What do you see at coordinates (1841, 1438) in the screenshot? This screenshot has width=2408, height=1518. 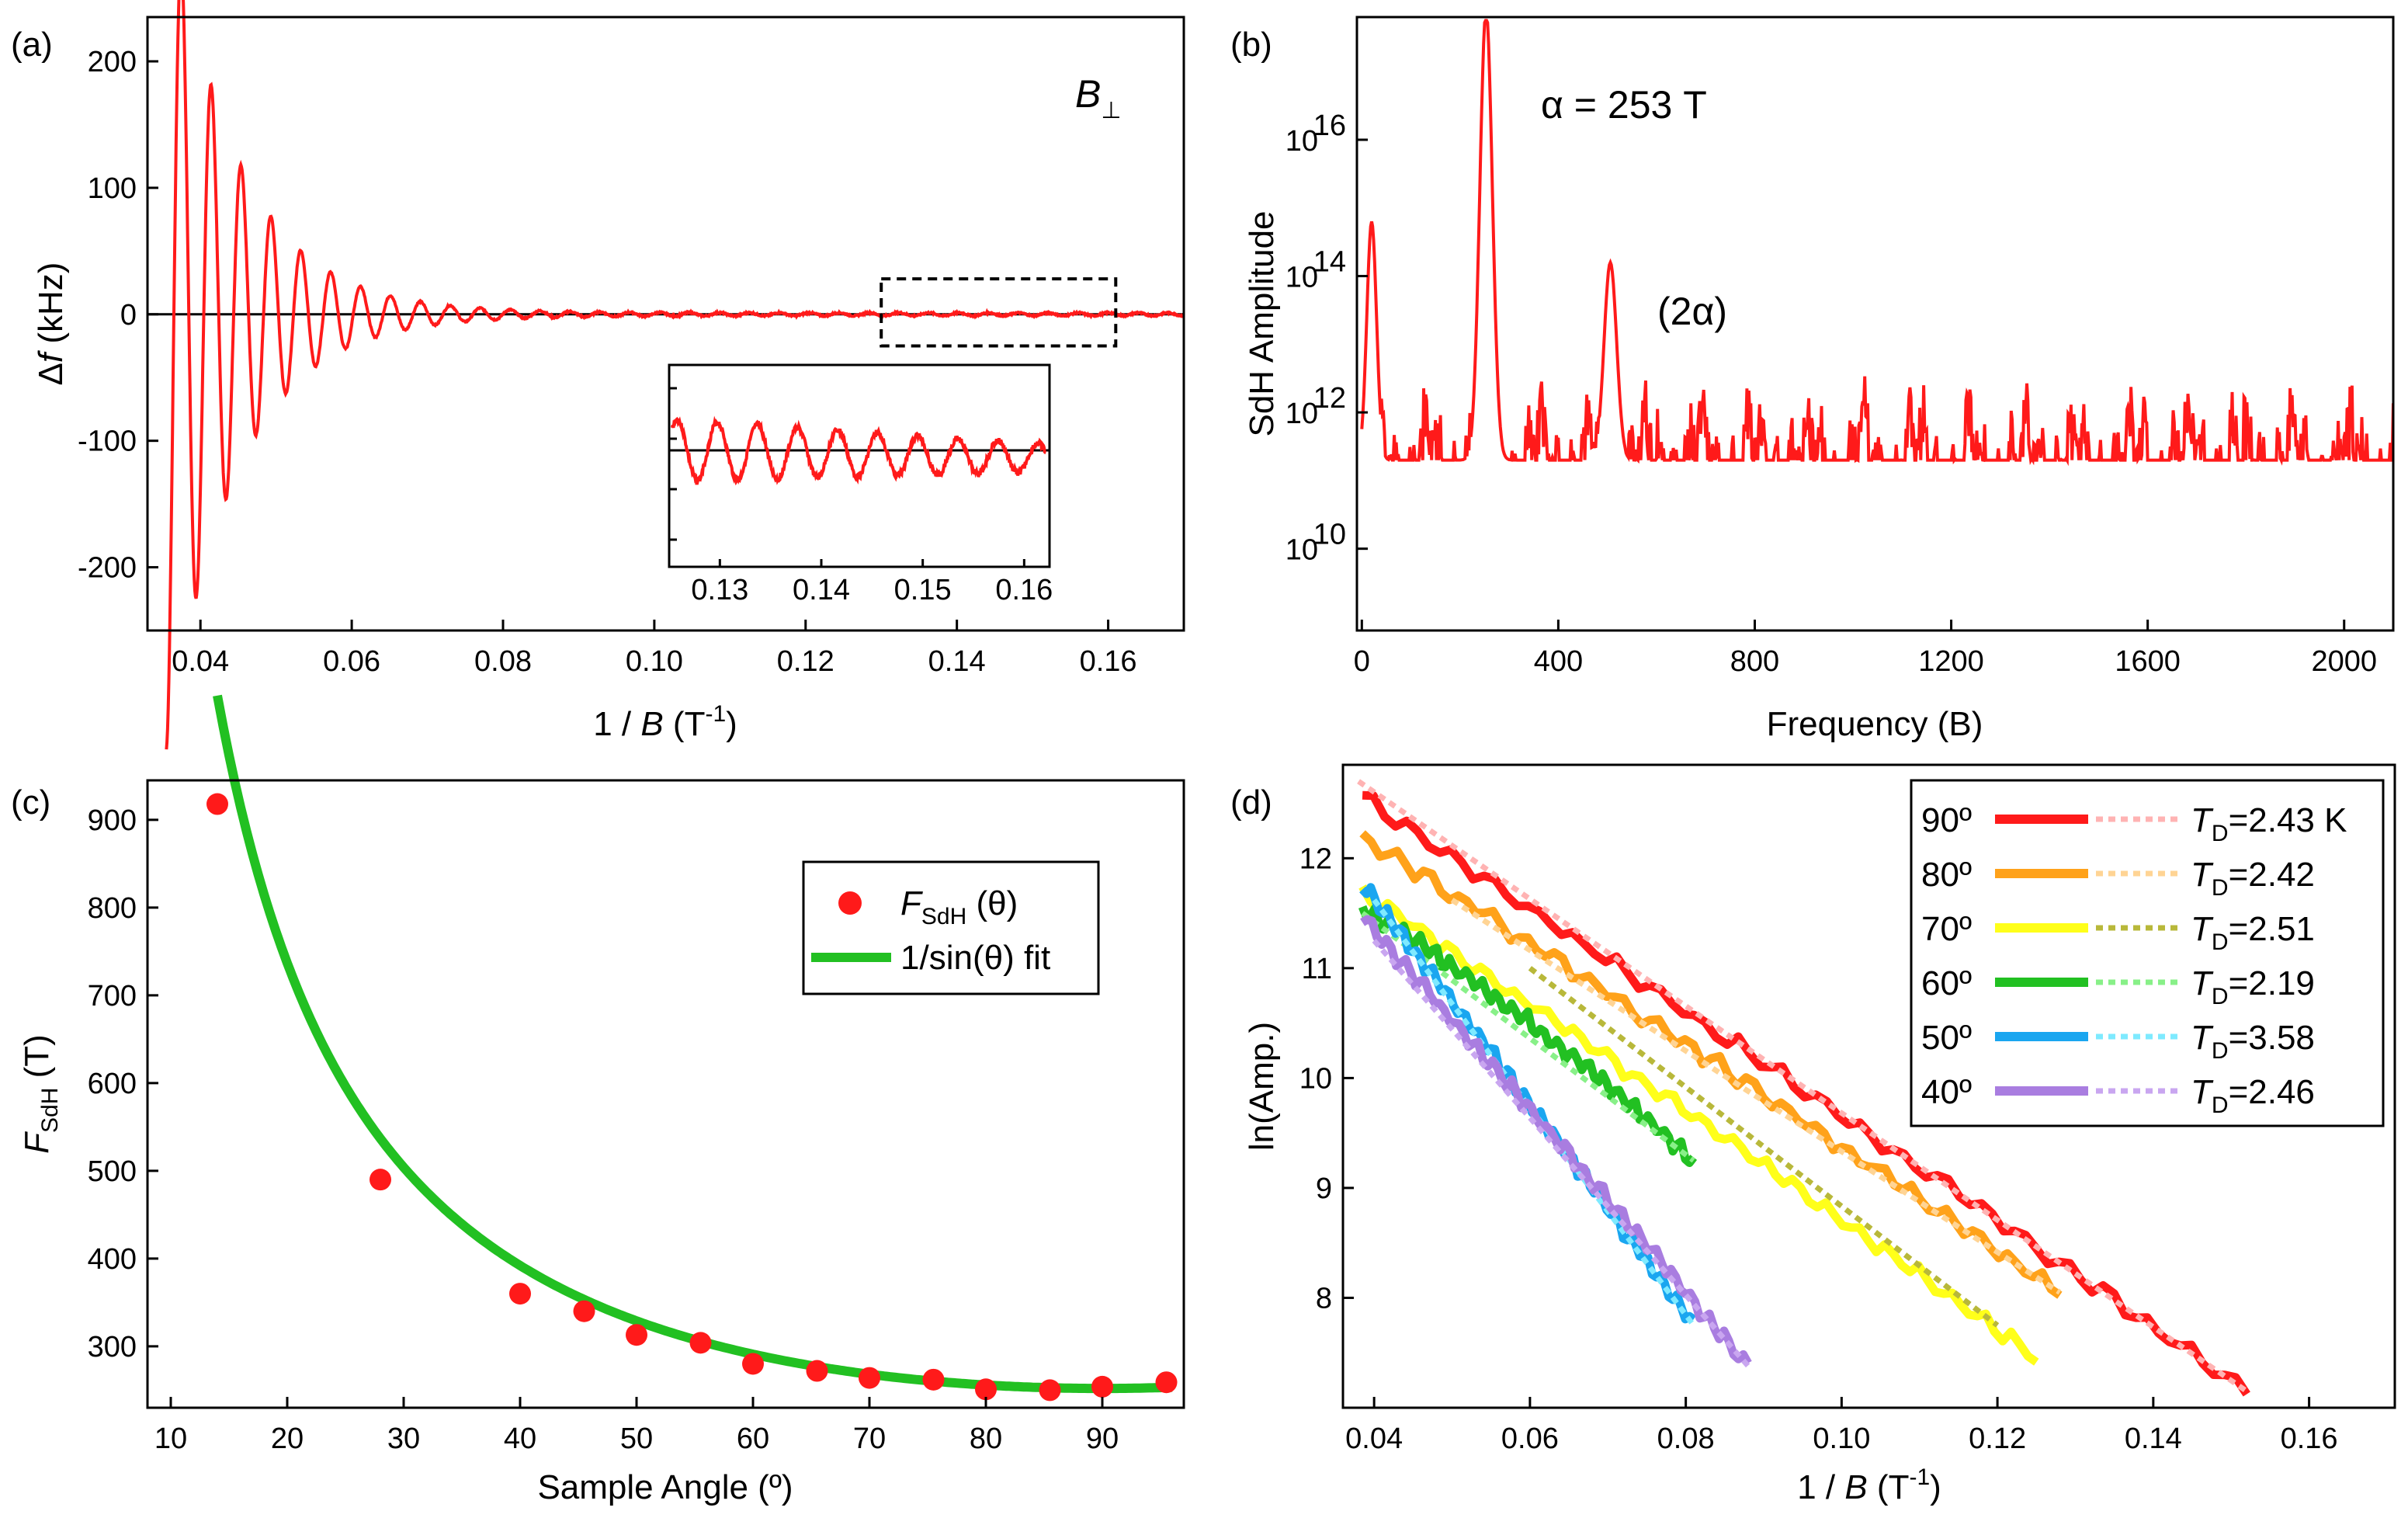 I see `panel-d-x-tick-label: 0.10` at bounding box center [1841, 1438].